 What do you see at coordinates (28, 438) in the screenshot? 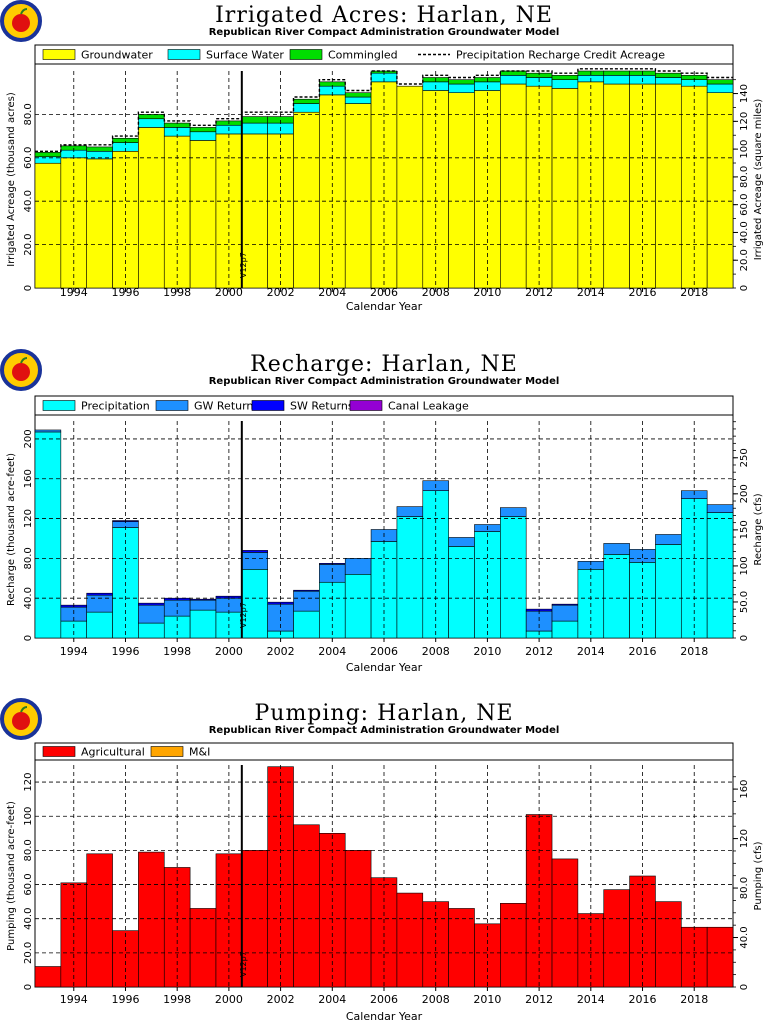
I see `y-tick-label: 200` at bounding box center [28, 438].